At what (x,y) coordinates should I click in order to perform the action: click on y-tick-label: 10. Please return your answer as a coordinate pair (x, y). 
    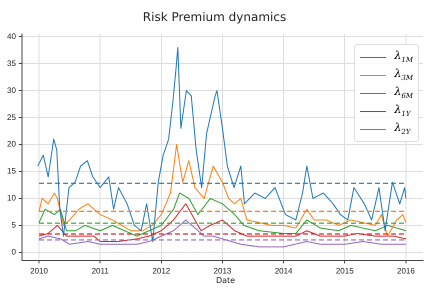
    Looking at the image, I should click on (11, 198).